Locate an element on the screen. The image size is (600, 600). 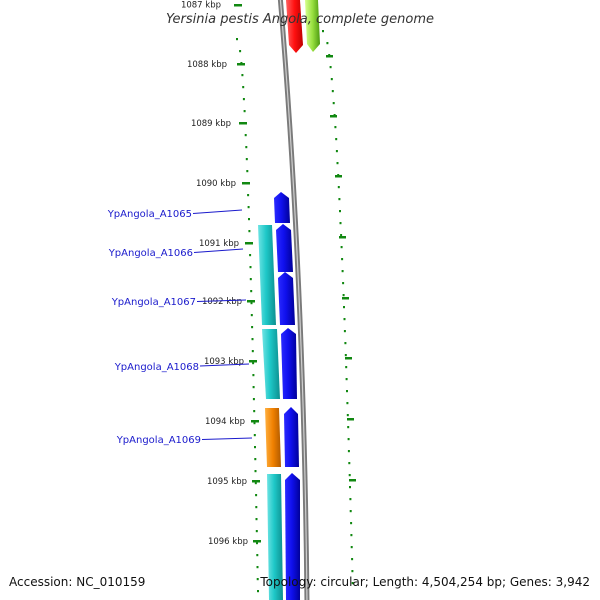
gene-feature-orange is located at coordinates (273, 437).